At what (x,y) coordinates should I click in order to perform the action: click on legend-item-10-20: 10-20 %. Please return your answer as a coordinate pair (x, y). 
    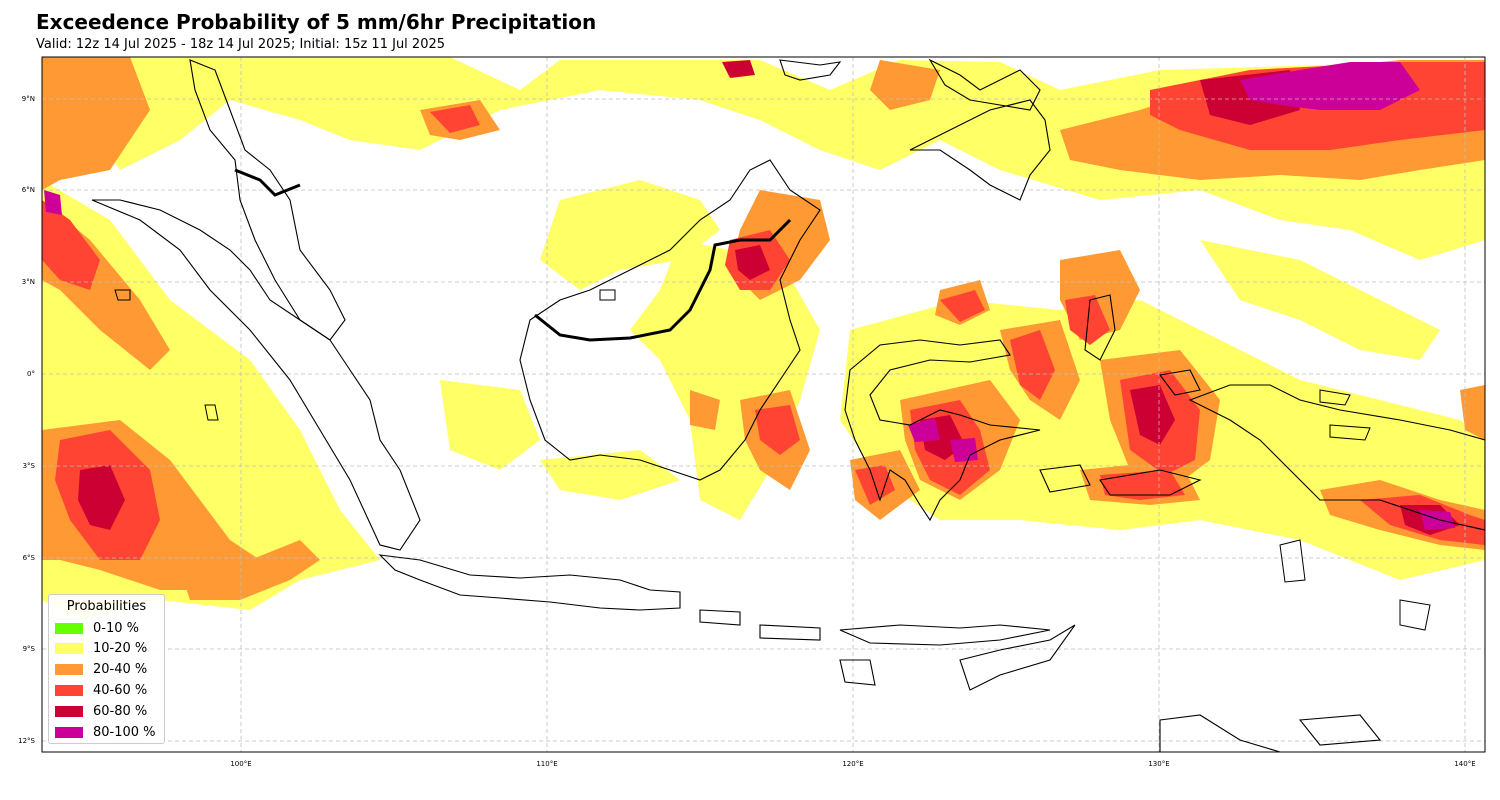
    Looking at the image, I should click on (101, 648).